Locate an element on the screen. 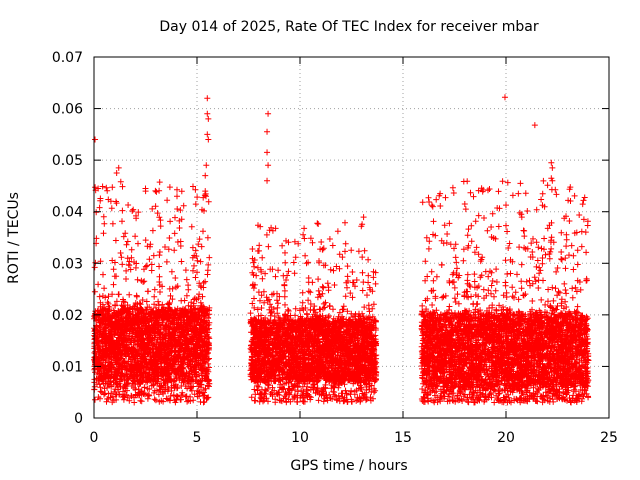  x-tick-label: 10 is located at coordinates (300, 438).